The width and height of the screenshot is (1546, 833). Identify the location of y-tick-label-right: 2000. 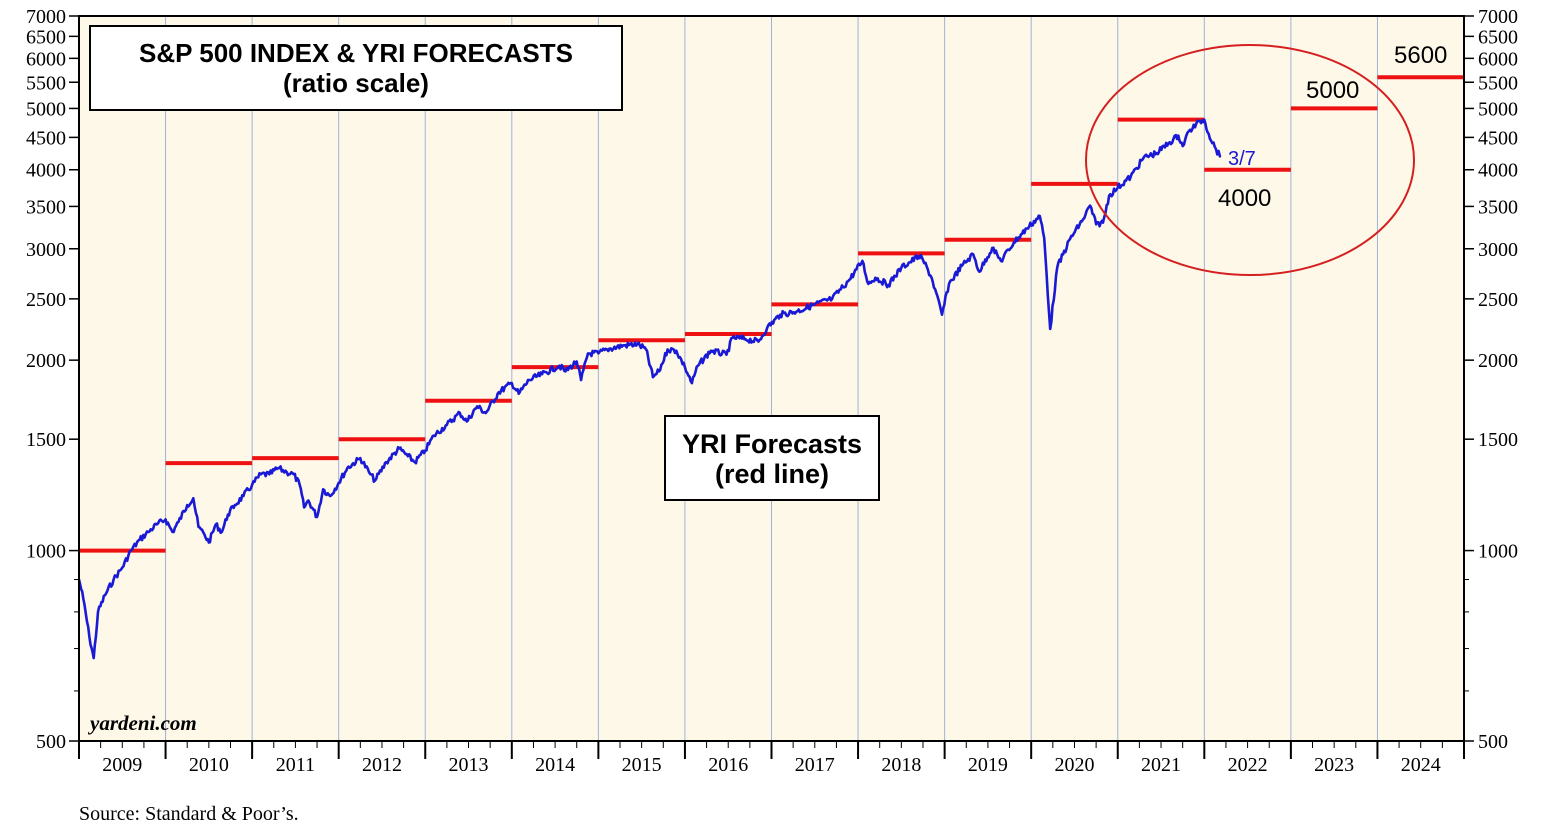
(1498, 361).